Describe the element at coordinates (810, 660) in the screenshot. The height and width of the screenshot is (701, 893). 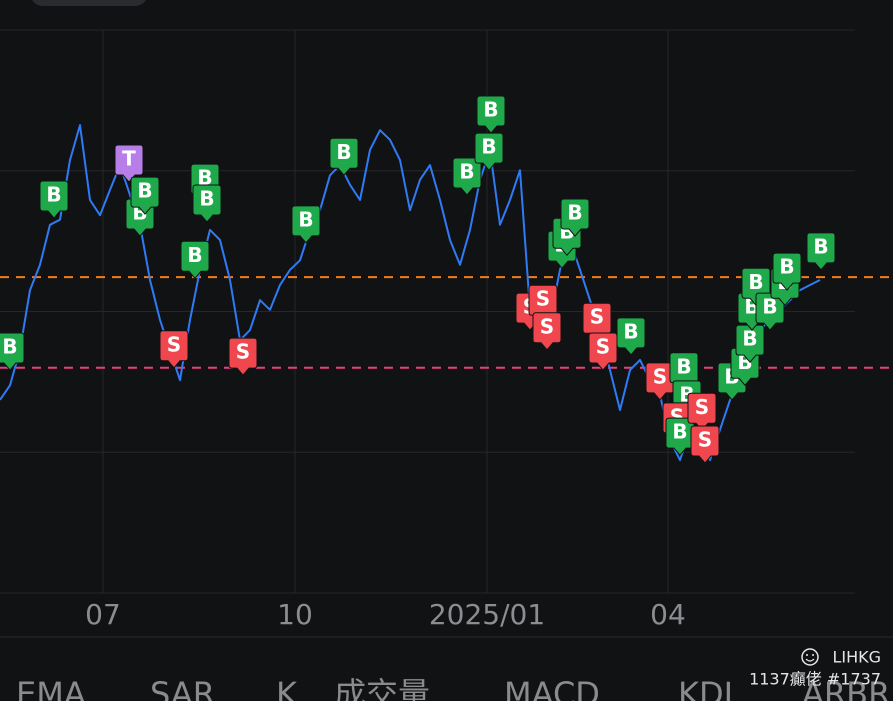
I see `smiley-mouth` at that location.